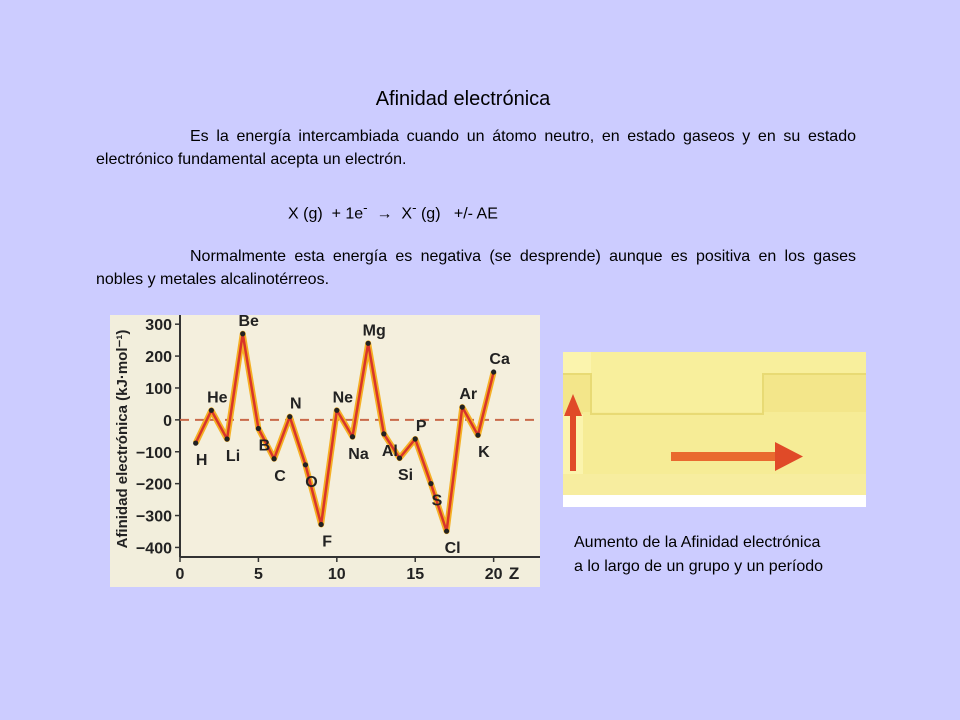 The image size is (960, 720). Describe the element at coordinates (573, 432) in the screenshot. I see `group-arrow-icon` at that location.